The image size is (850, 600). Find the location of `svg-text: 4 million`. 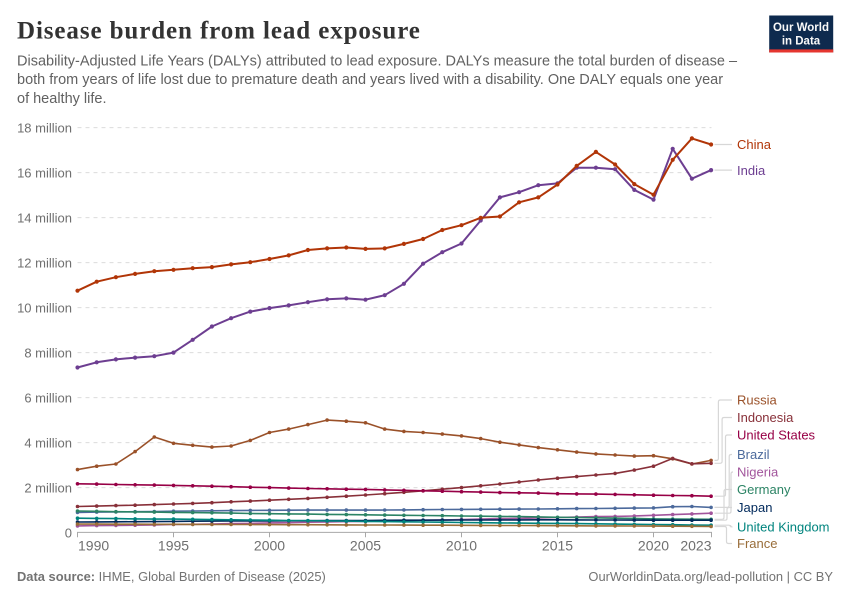

svg-text: 4 million is located at coordinates (48, 442).